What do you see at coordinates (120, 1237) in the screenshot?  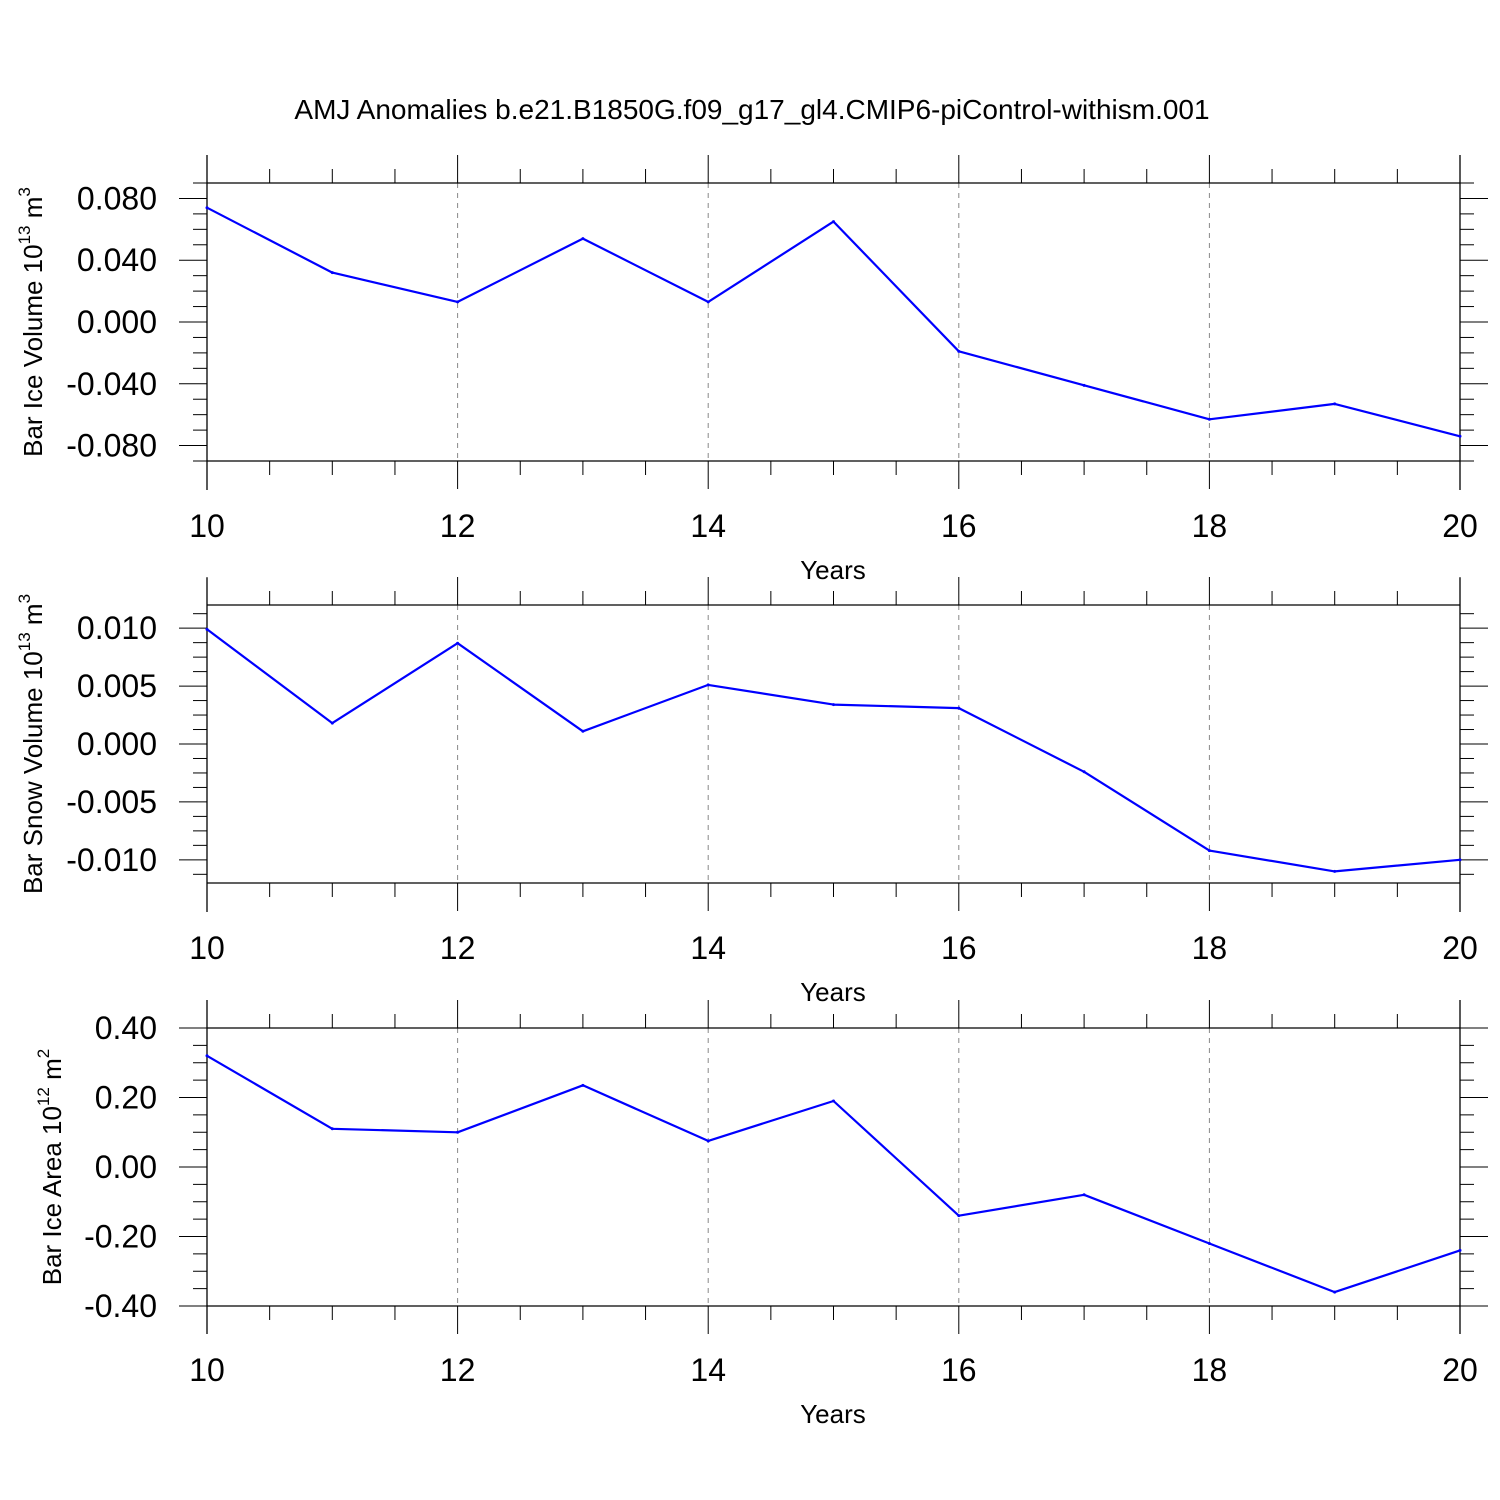 I see `y-tick-label: -0.20` at bounding box center [120, 1237].